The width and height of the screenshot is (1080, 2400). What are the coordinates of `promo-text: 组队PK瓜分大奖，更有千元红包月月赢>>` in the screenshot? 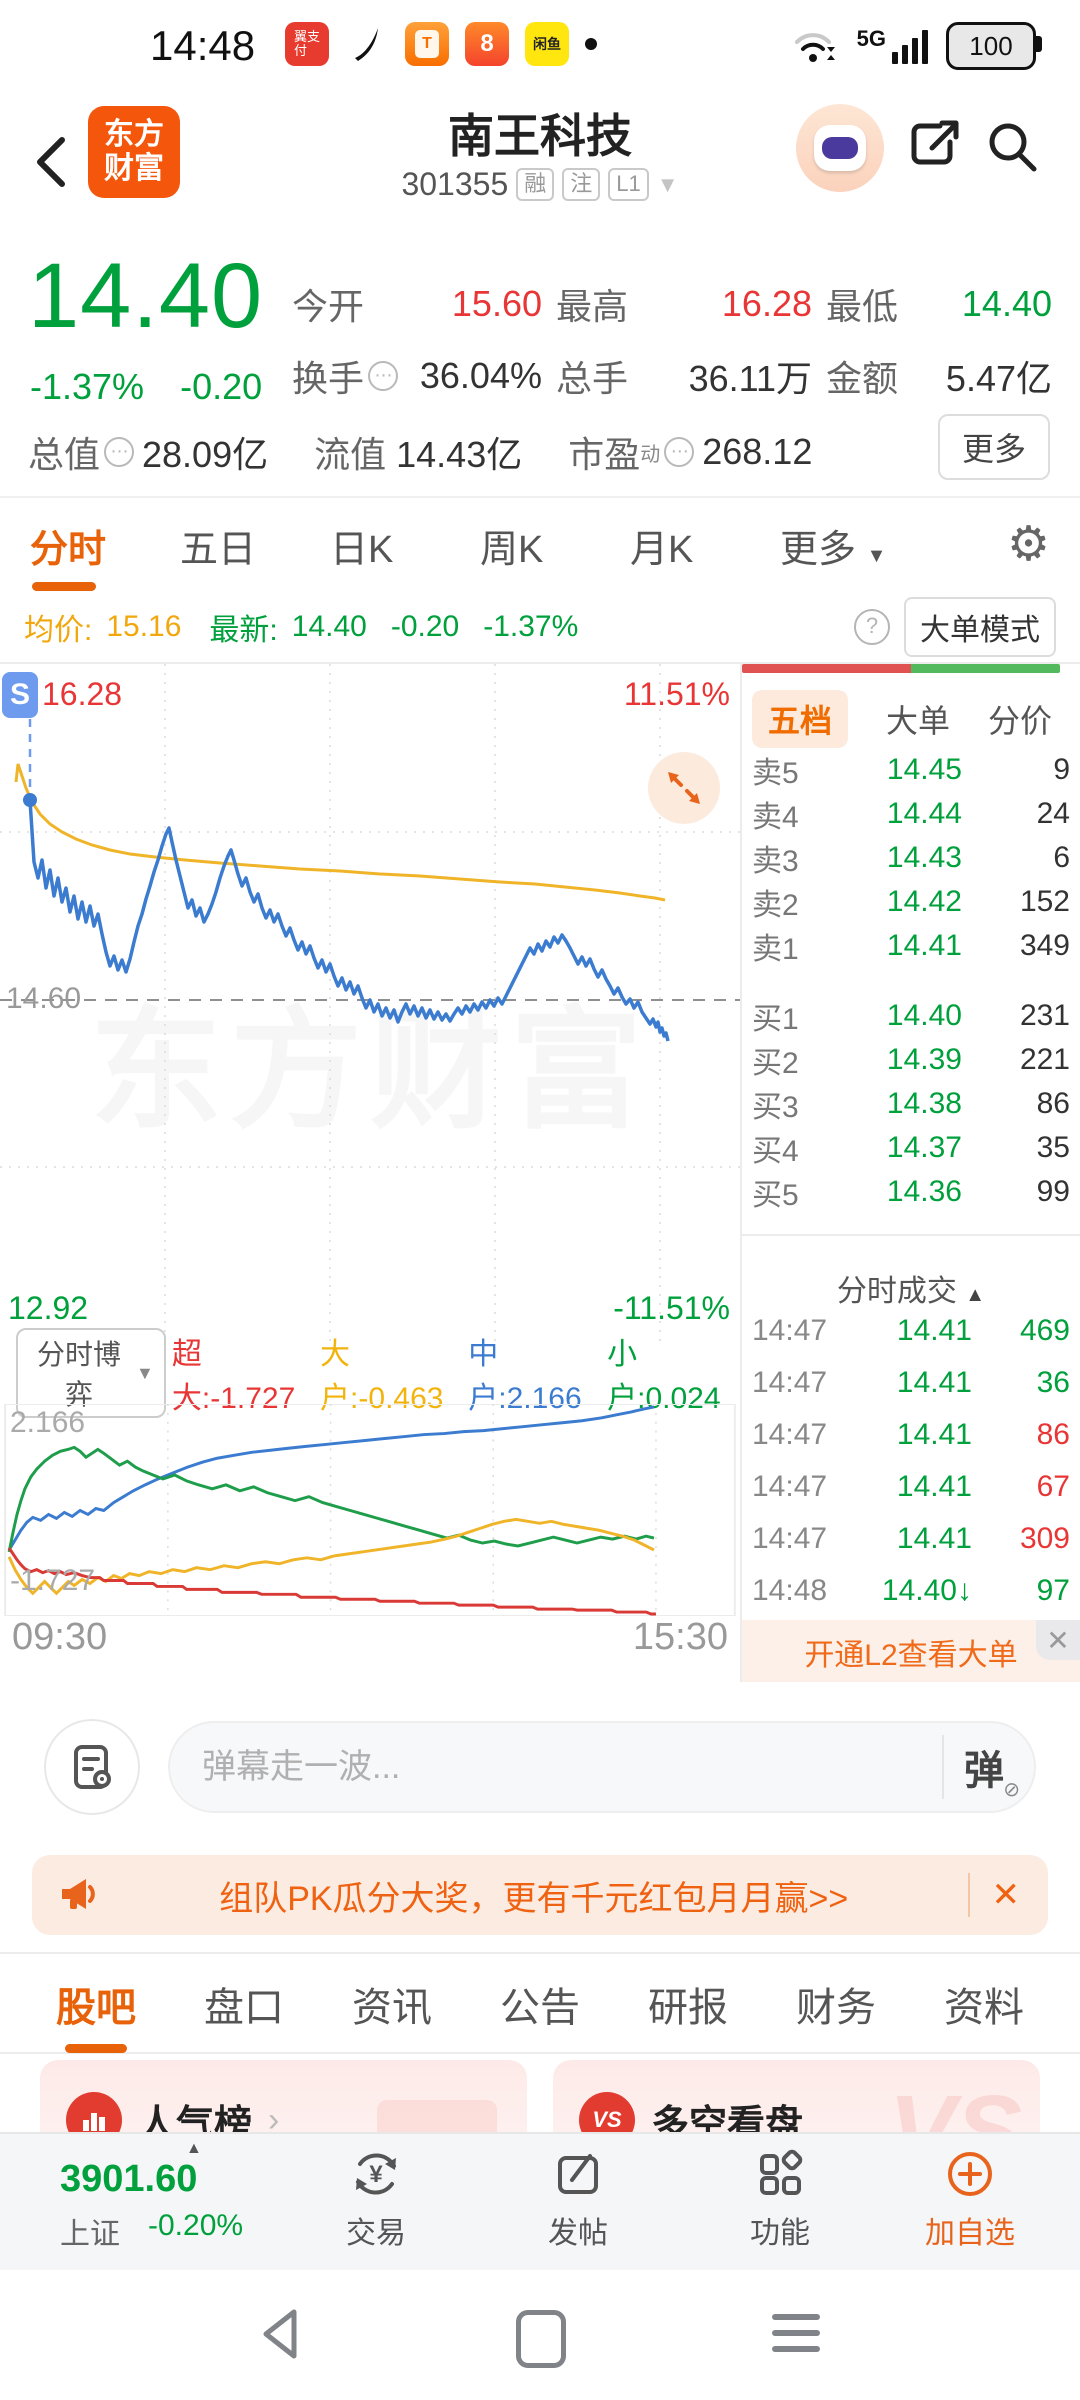 It's located at (534, 1898).